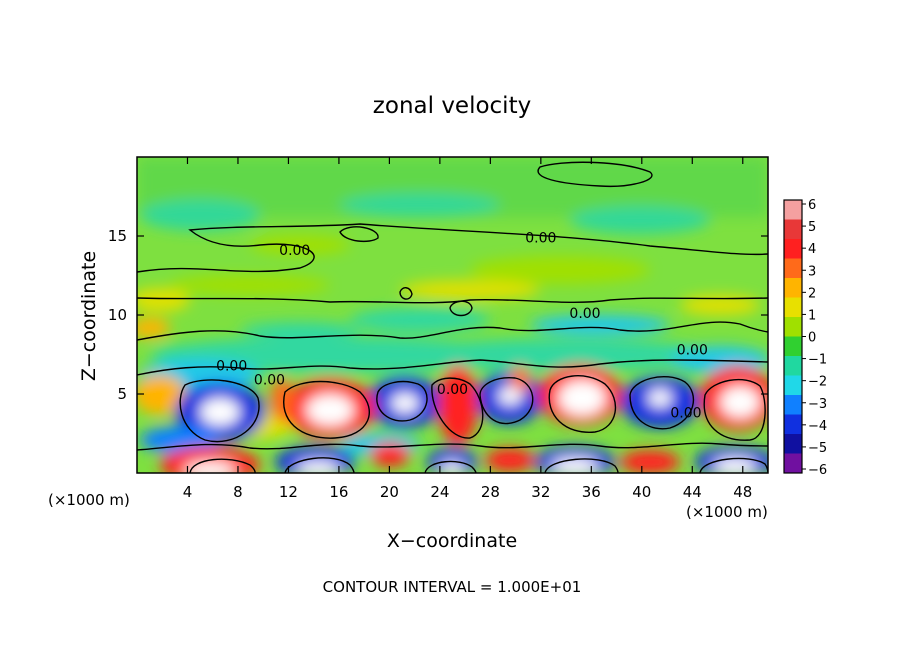 This screenshot has width=904, height=654. What do you see at coordinates (439, 492) in the screenshot?
I see `x-tick-label: 24` at bounding box center [439, 492].